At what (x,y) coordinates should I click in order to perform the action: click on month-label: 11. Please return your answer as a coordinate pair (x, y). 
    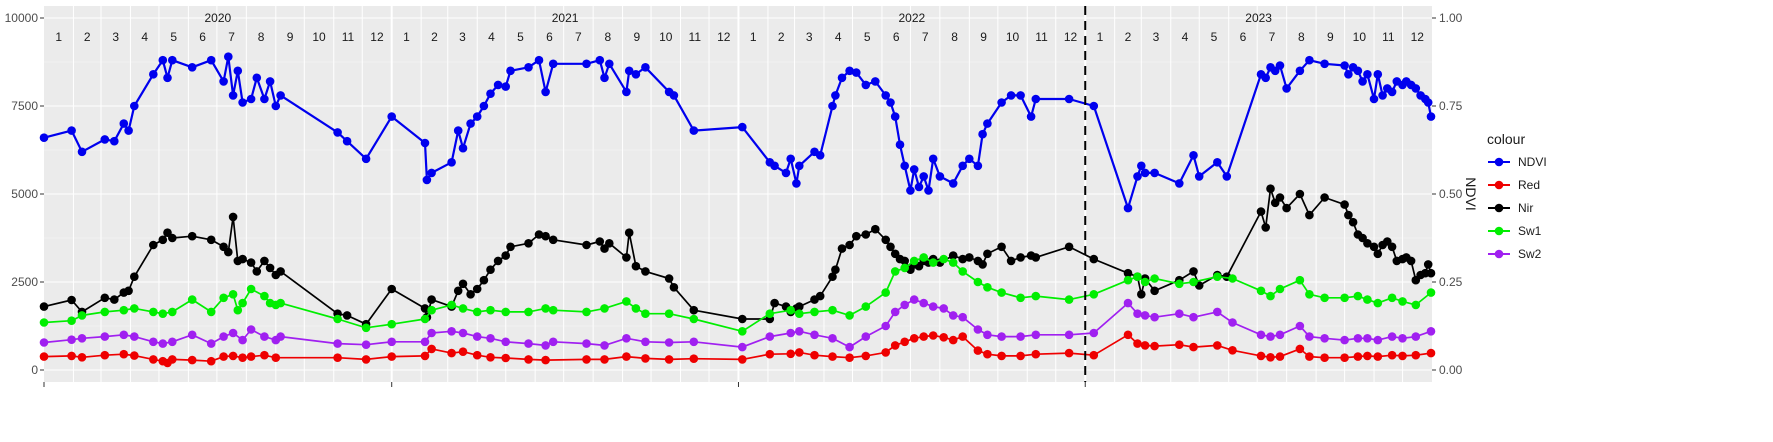
    Looking at the image, I should click on (1388, 37).